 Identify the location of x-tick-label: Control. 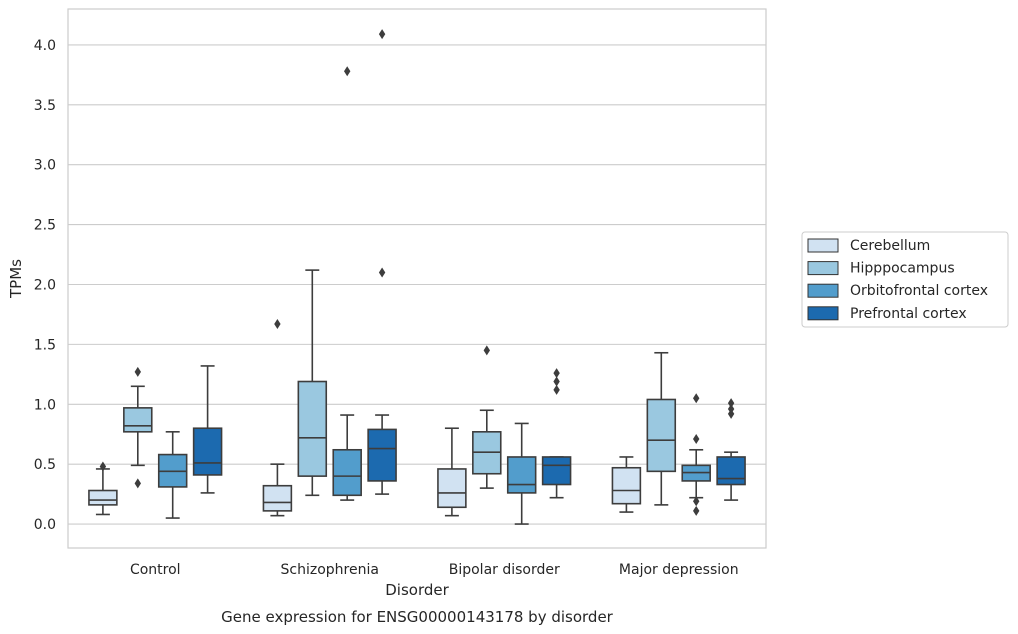
(155, 570).